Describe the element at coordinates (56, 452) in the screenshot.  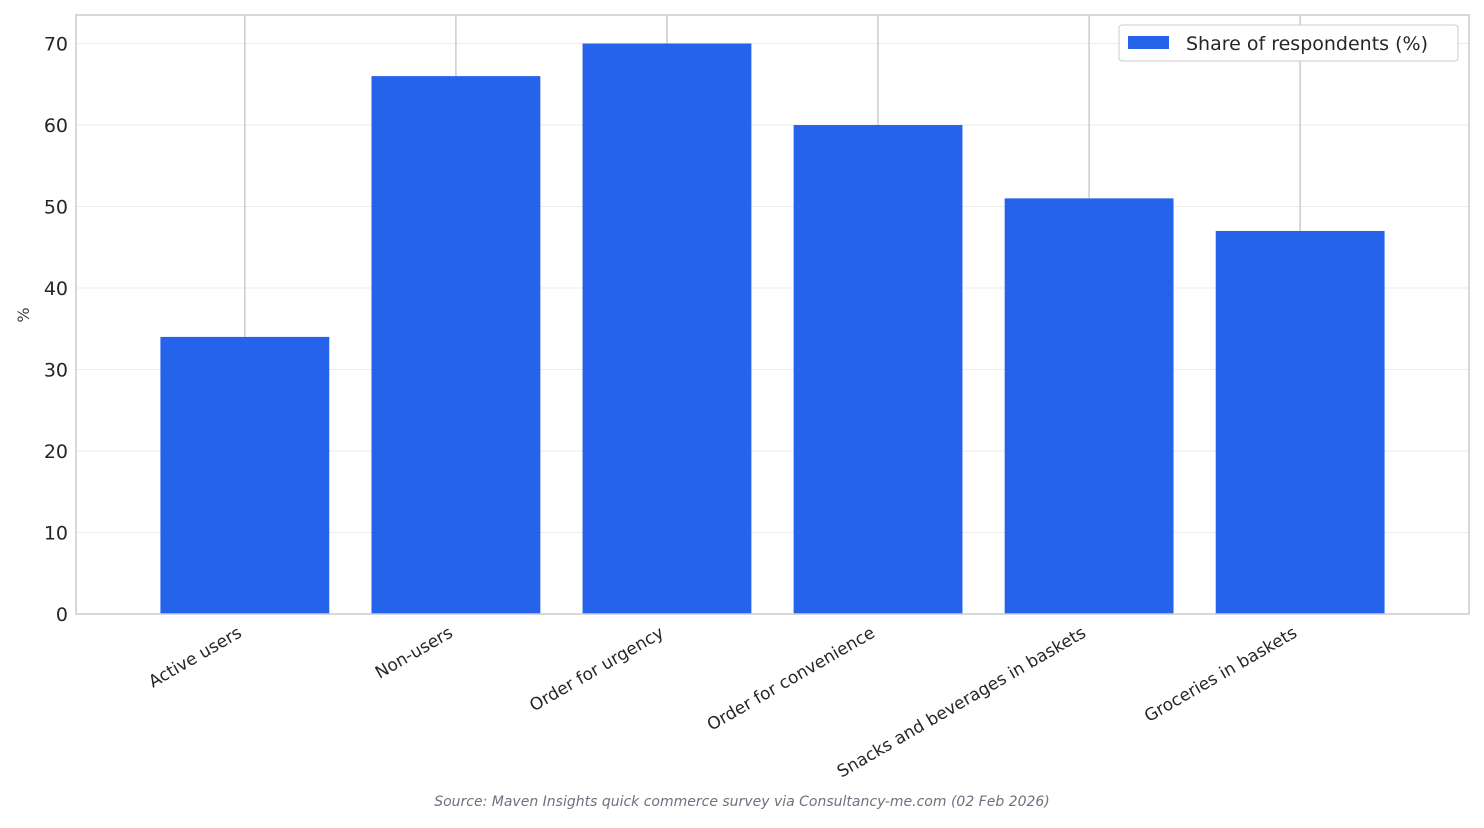
I see `y-tick-label: 20` at that location.